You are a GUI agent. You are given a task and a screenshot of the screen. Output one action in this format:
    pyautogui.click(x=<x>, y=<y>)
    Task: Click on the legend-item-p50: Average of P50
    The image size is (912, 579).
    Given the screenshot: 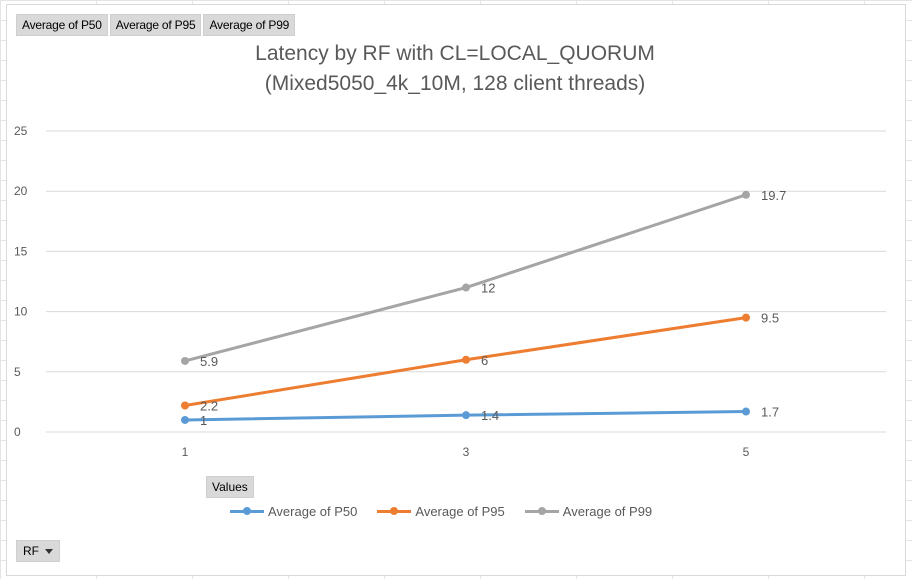 What is the action you would take?
    pyautogui.click(x=293, y=511)
    